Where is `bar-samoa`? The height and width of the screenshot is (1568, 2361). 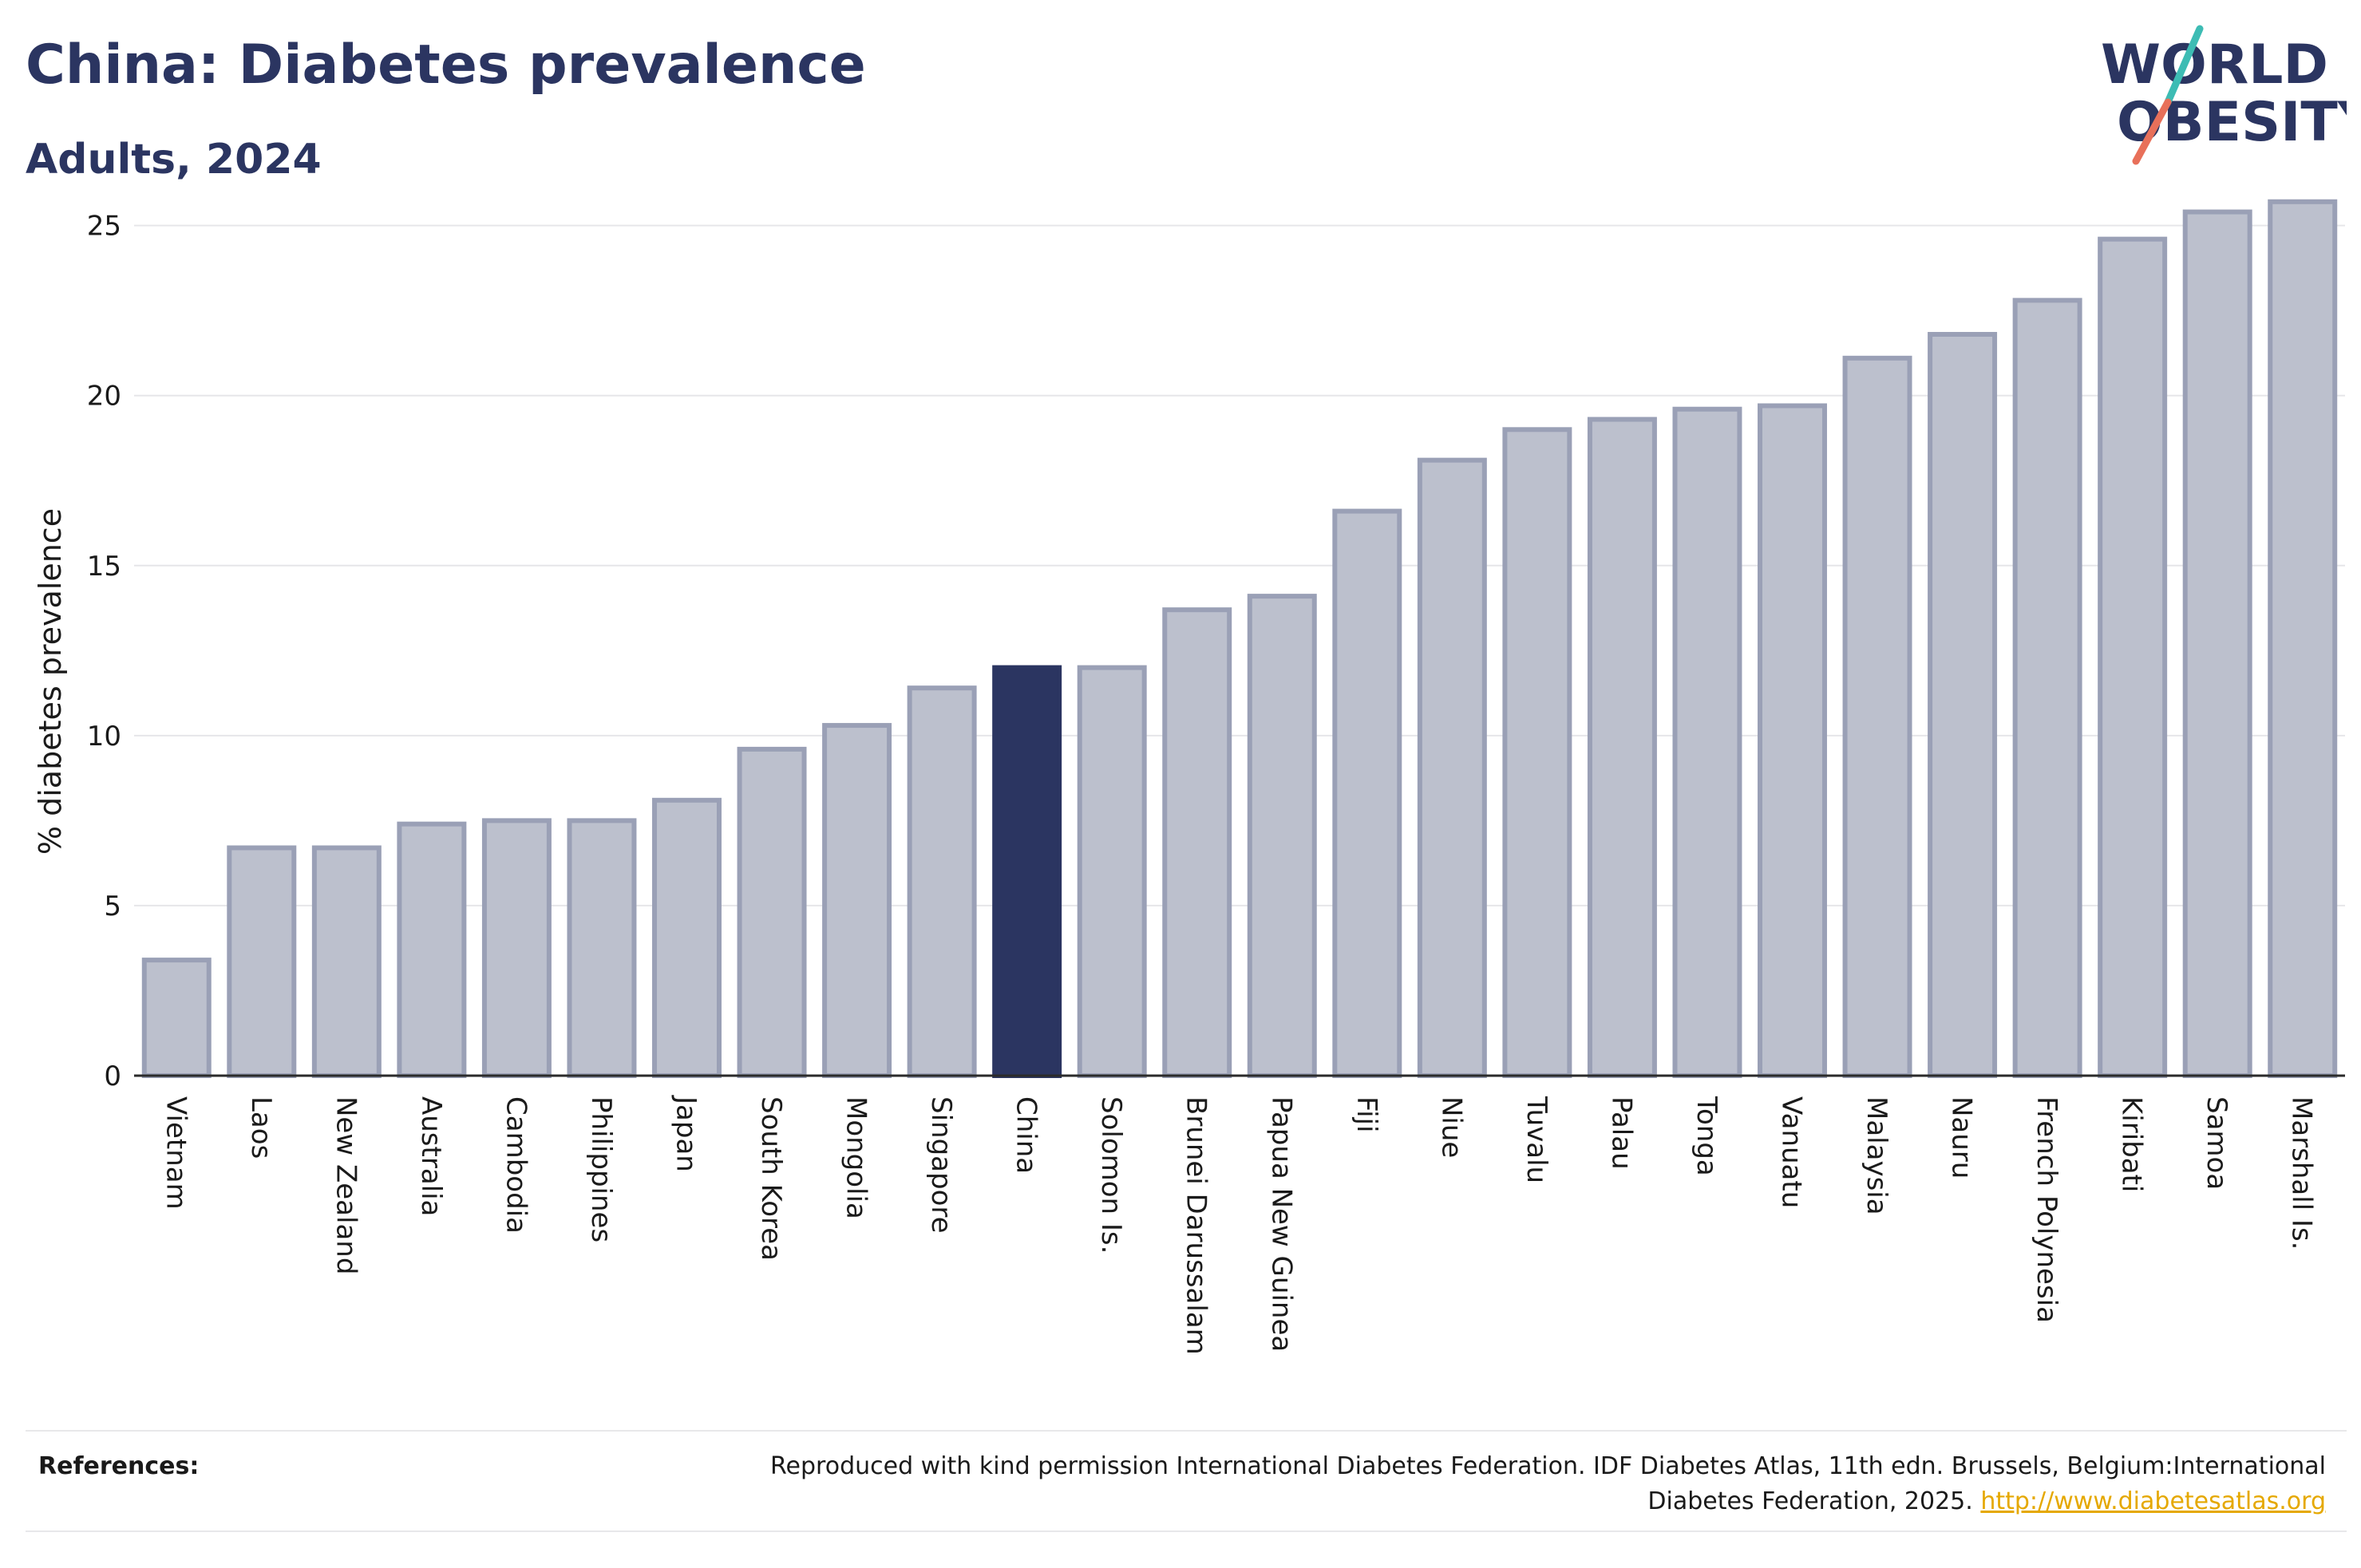
bar-samoa is located at coordinates (2217, 644).